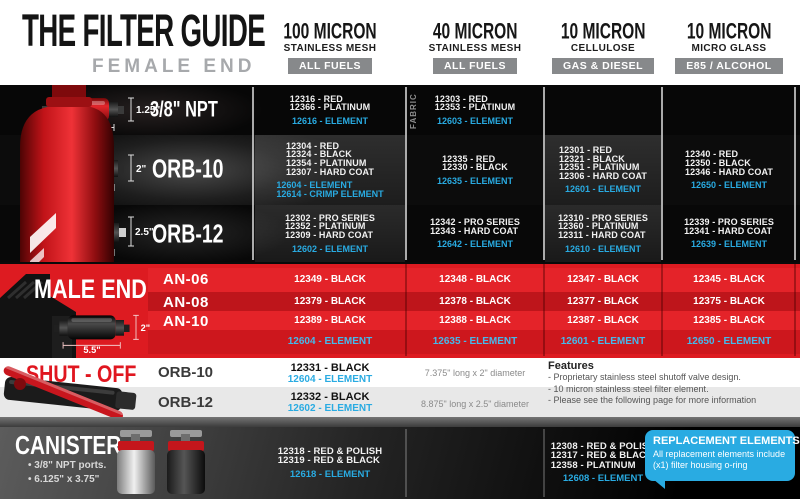  Describe the element at coordinates (591, 158) in the screenshot. I see `part-number: 12321 - BLACK` at that location.